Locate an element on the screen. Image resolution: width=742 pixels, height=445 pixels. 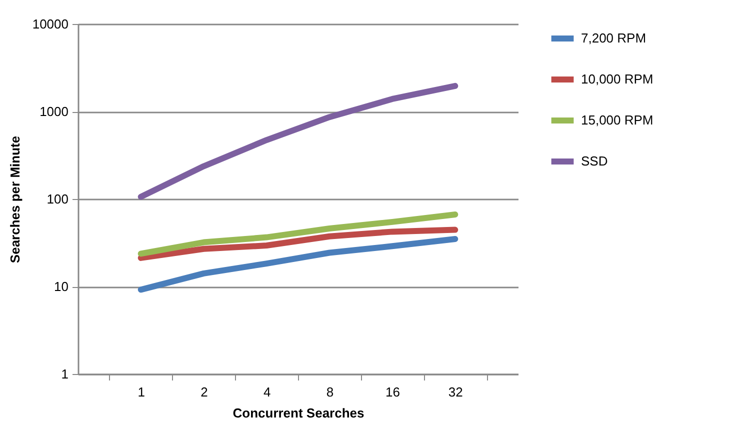
x-tick-label: 1 is located at coordinates (141, 392).